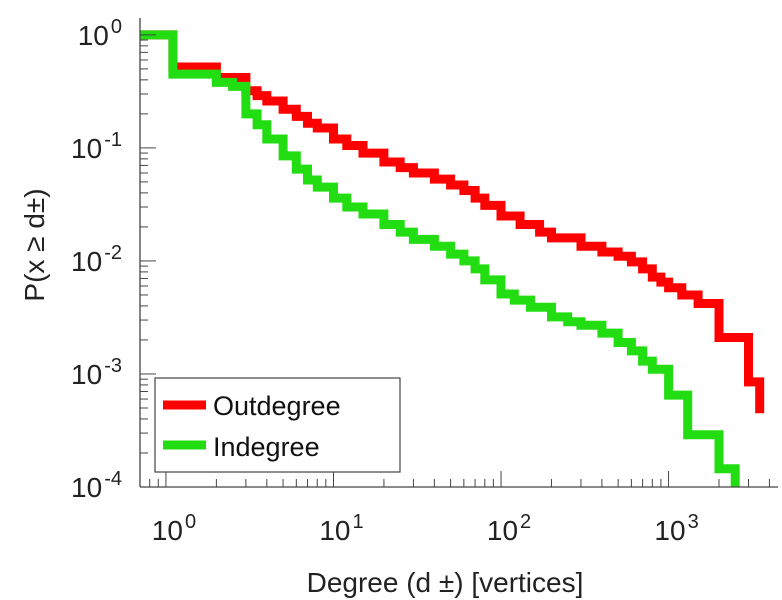 The height and width of the screenshot is (600, 782). Describe the element at coordinates (113, 140) in the screenshot. I see `y-tick-label-exponent: -1` at that location.